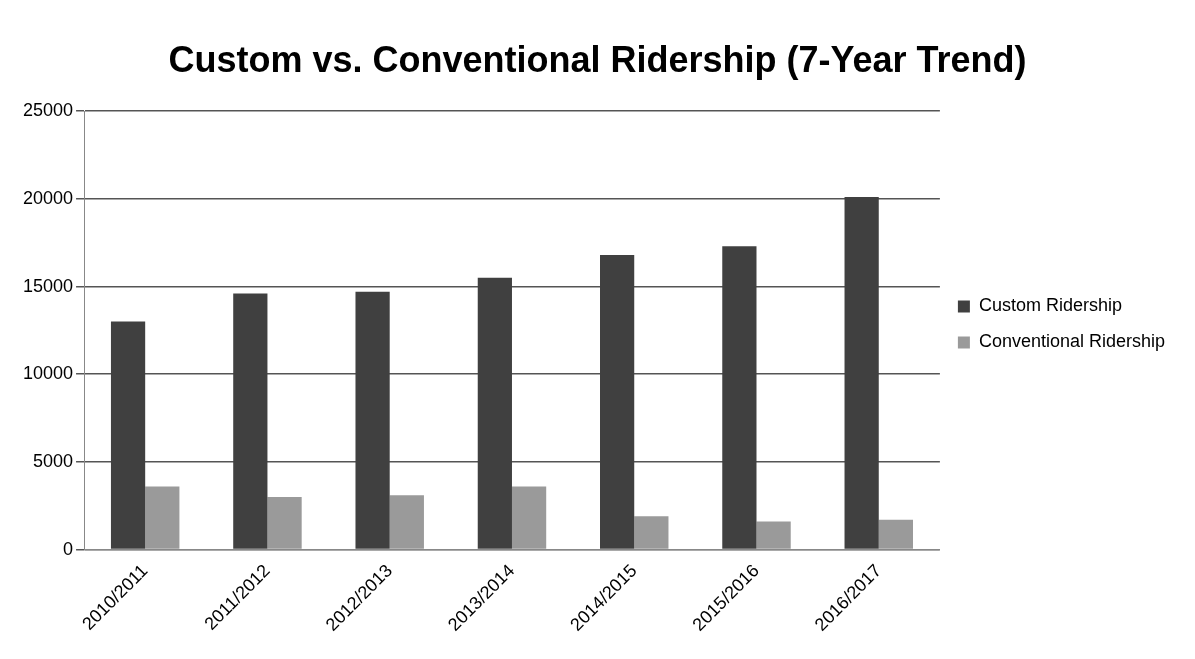 This screenshot has width=1195, height=659. Describe the element at coordinates (48, 285) in the screenshot. I see `y-tick-label: 15000` at that location.